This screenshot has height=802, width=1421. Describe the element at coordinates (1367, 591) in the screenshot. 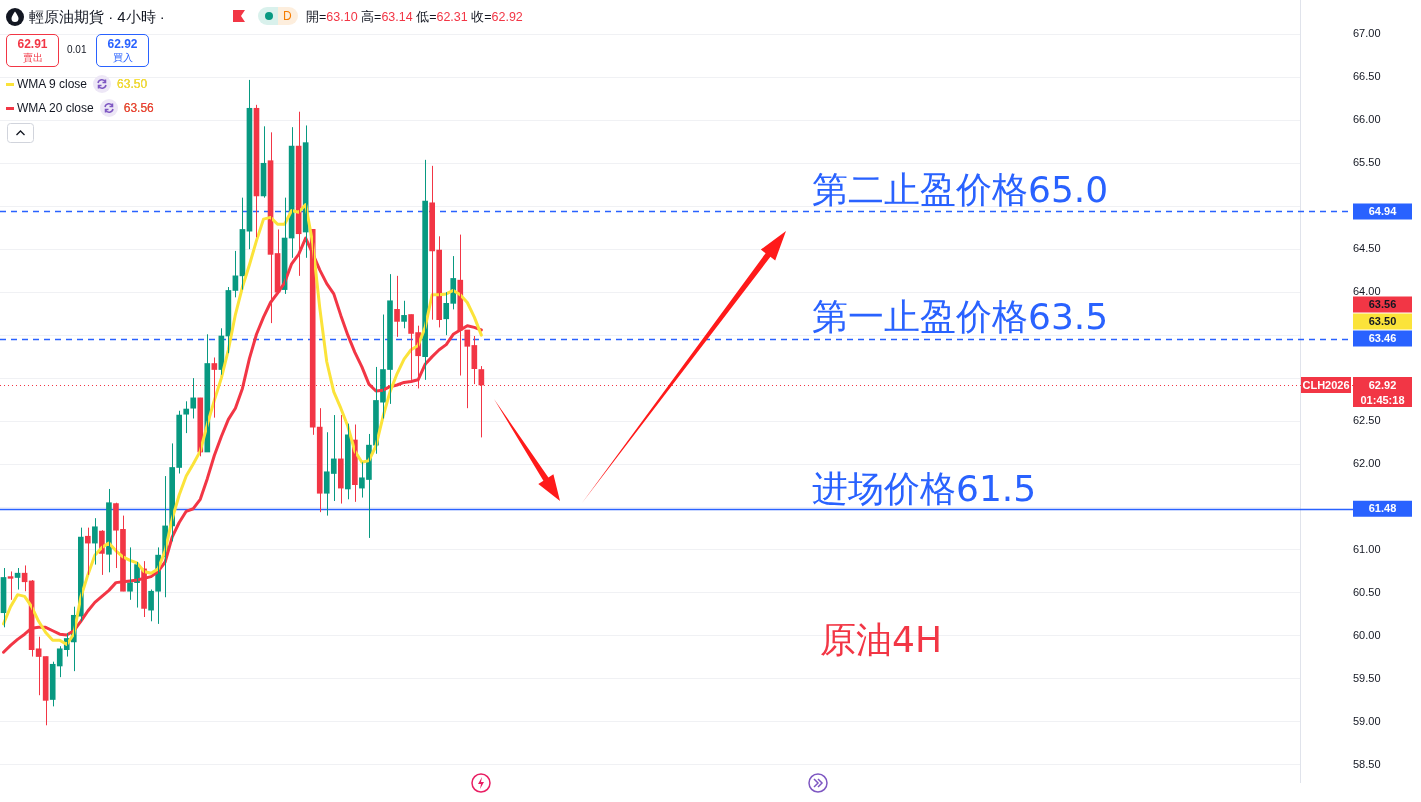

I see `y-tick-label: 60.50` at that location.